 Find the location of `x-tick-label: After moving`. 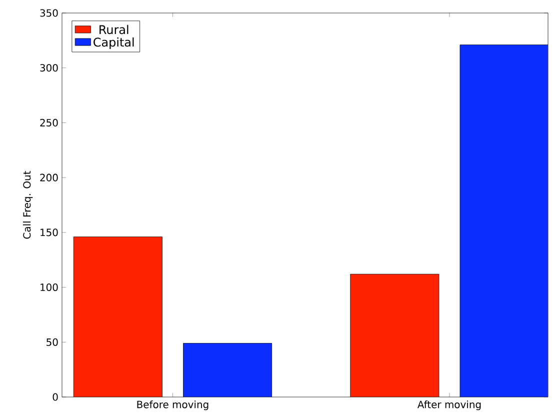

x-tick-label: After moving is located at coordinates (449, 405).